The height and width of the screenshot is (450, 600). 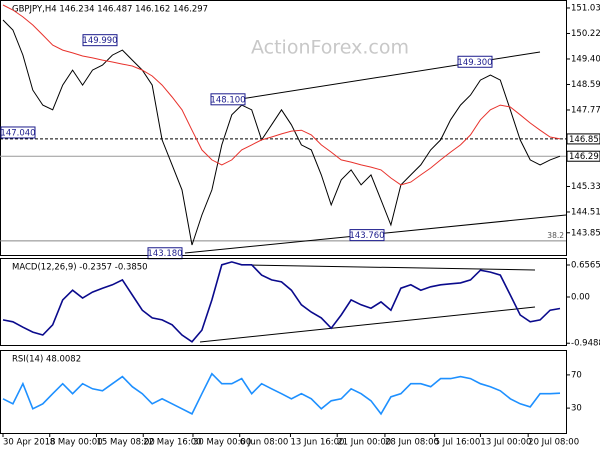 I want to click on watermark: ActionForex.com, so click(x=330, y=48).